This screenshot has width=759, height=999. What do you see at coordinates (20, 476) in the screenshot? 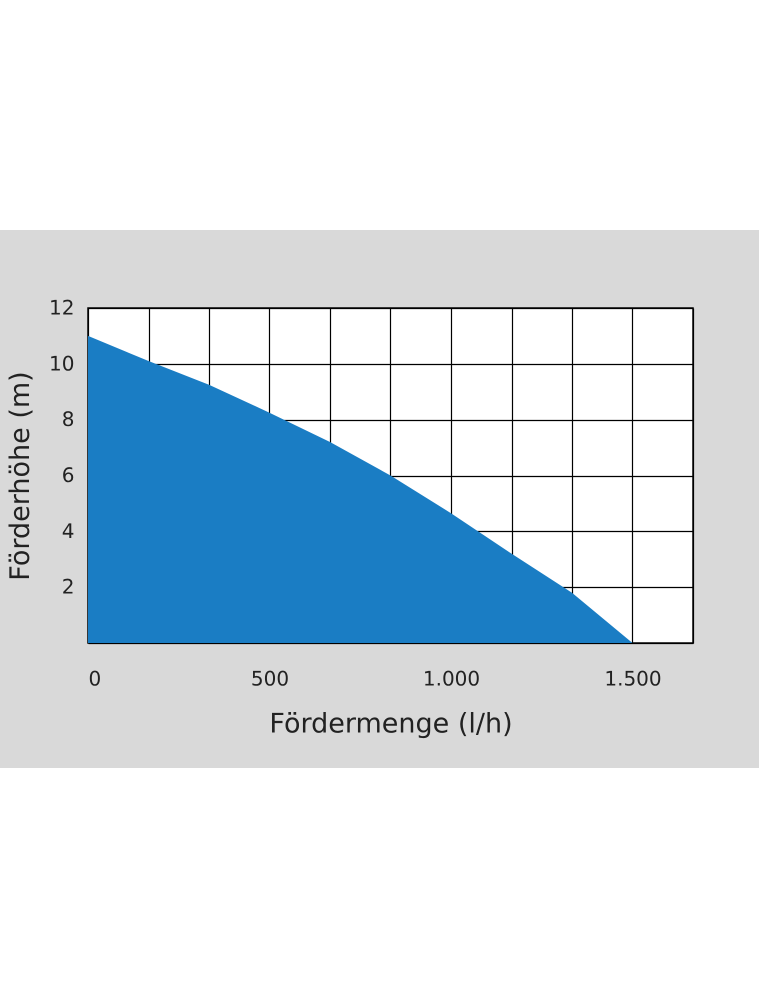
I see `y-axis-title: Förderhöhe (m)` at bounding box center [20, 476].